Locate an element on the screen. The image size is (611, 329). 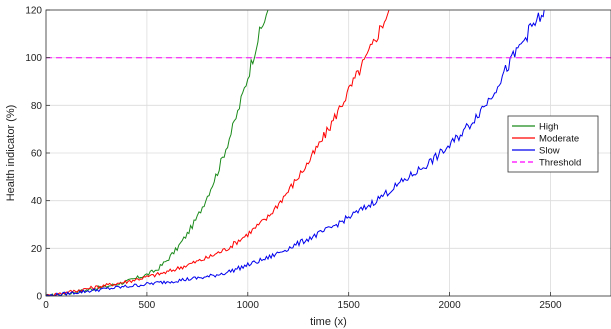
x-tick-label: 2000 is located at coordinates (449, 305).